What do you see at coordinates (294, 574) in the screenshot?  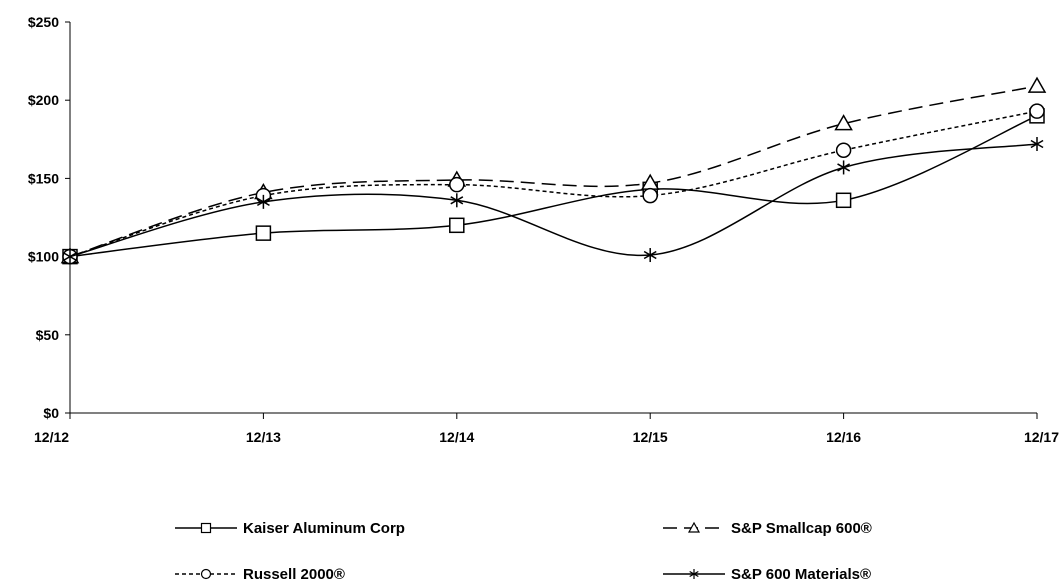 I see `legend-label: Russell 2000®` at bounding box center [294, 574].